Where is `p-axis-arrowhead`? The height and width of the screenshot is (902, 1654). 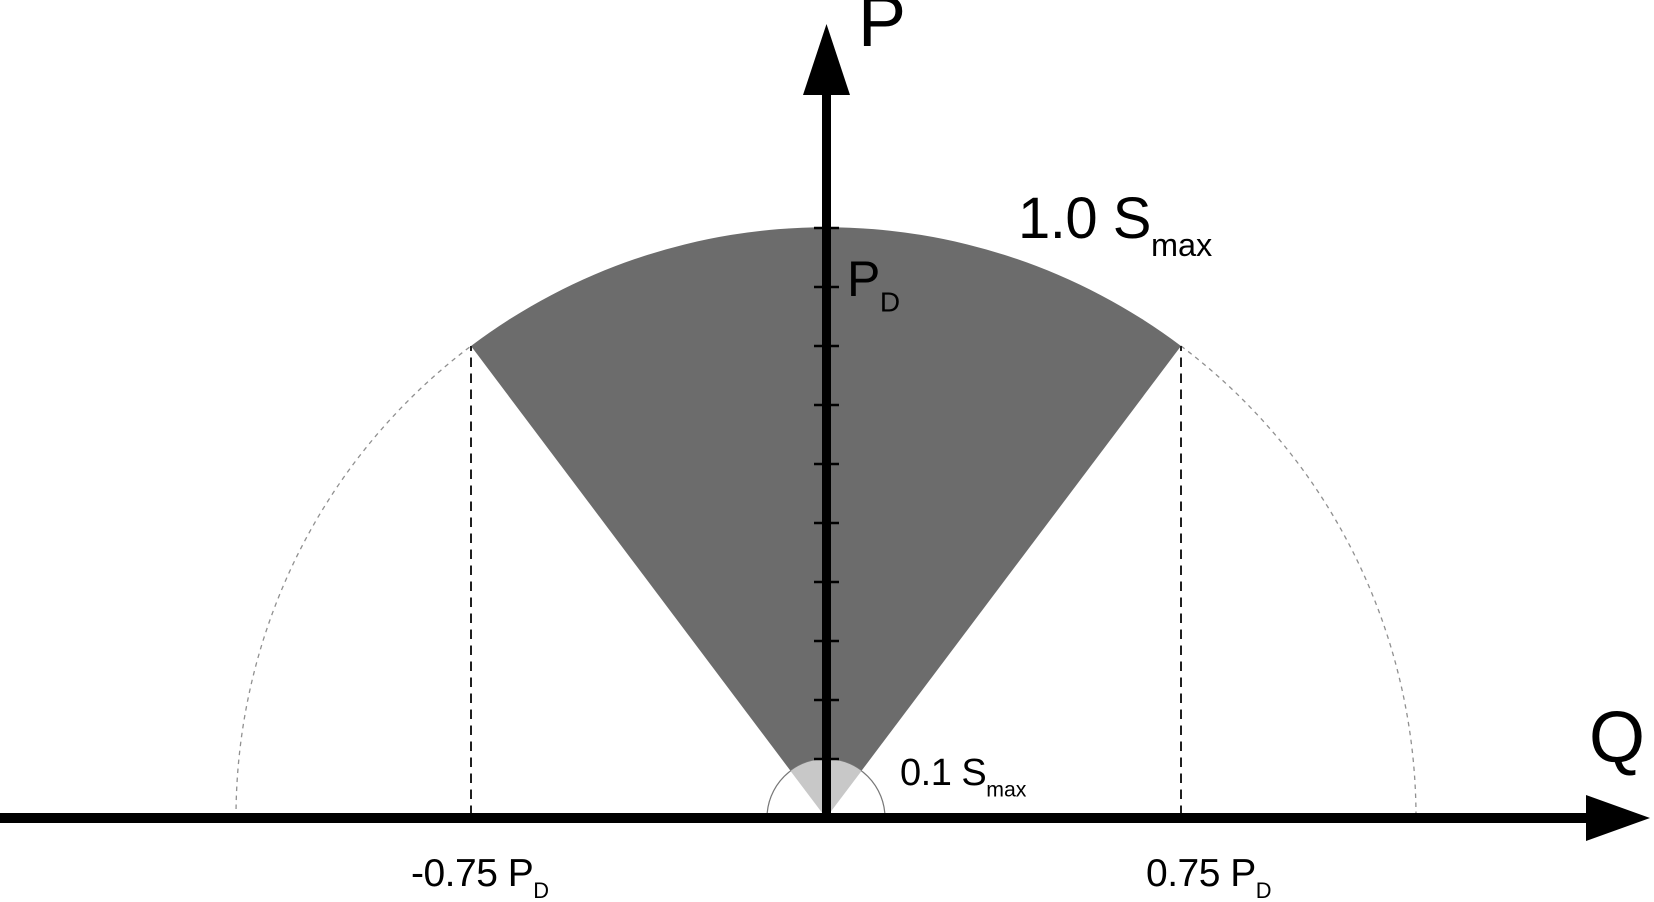
p-axis-arrowhead is located at coordinates (826, 59).